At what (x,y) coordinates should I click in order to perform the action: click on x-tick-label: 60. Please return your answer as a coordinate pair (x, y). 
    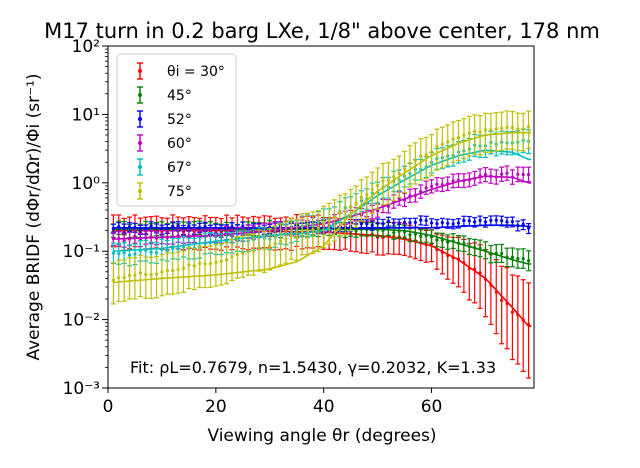
    Looking at the image, I should click on (432, 407).